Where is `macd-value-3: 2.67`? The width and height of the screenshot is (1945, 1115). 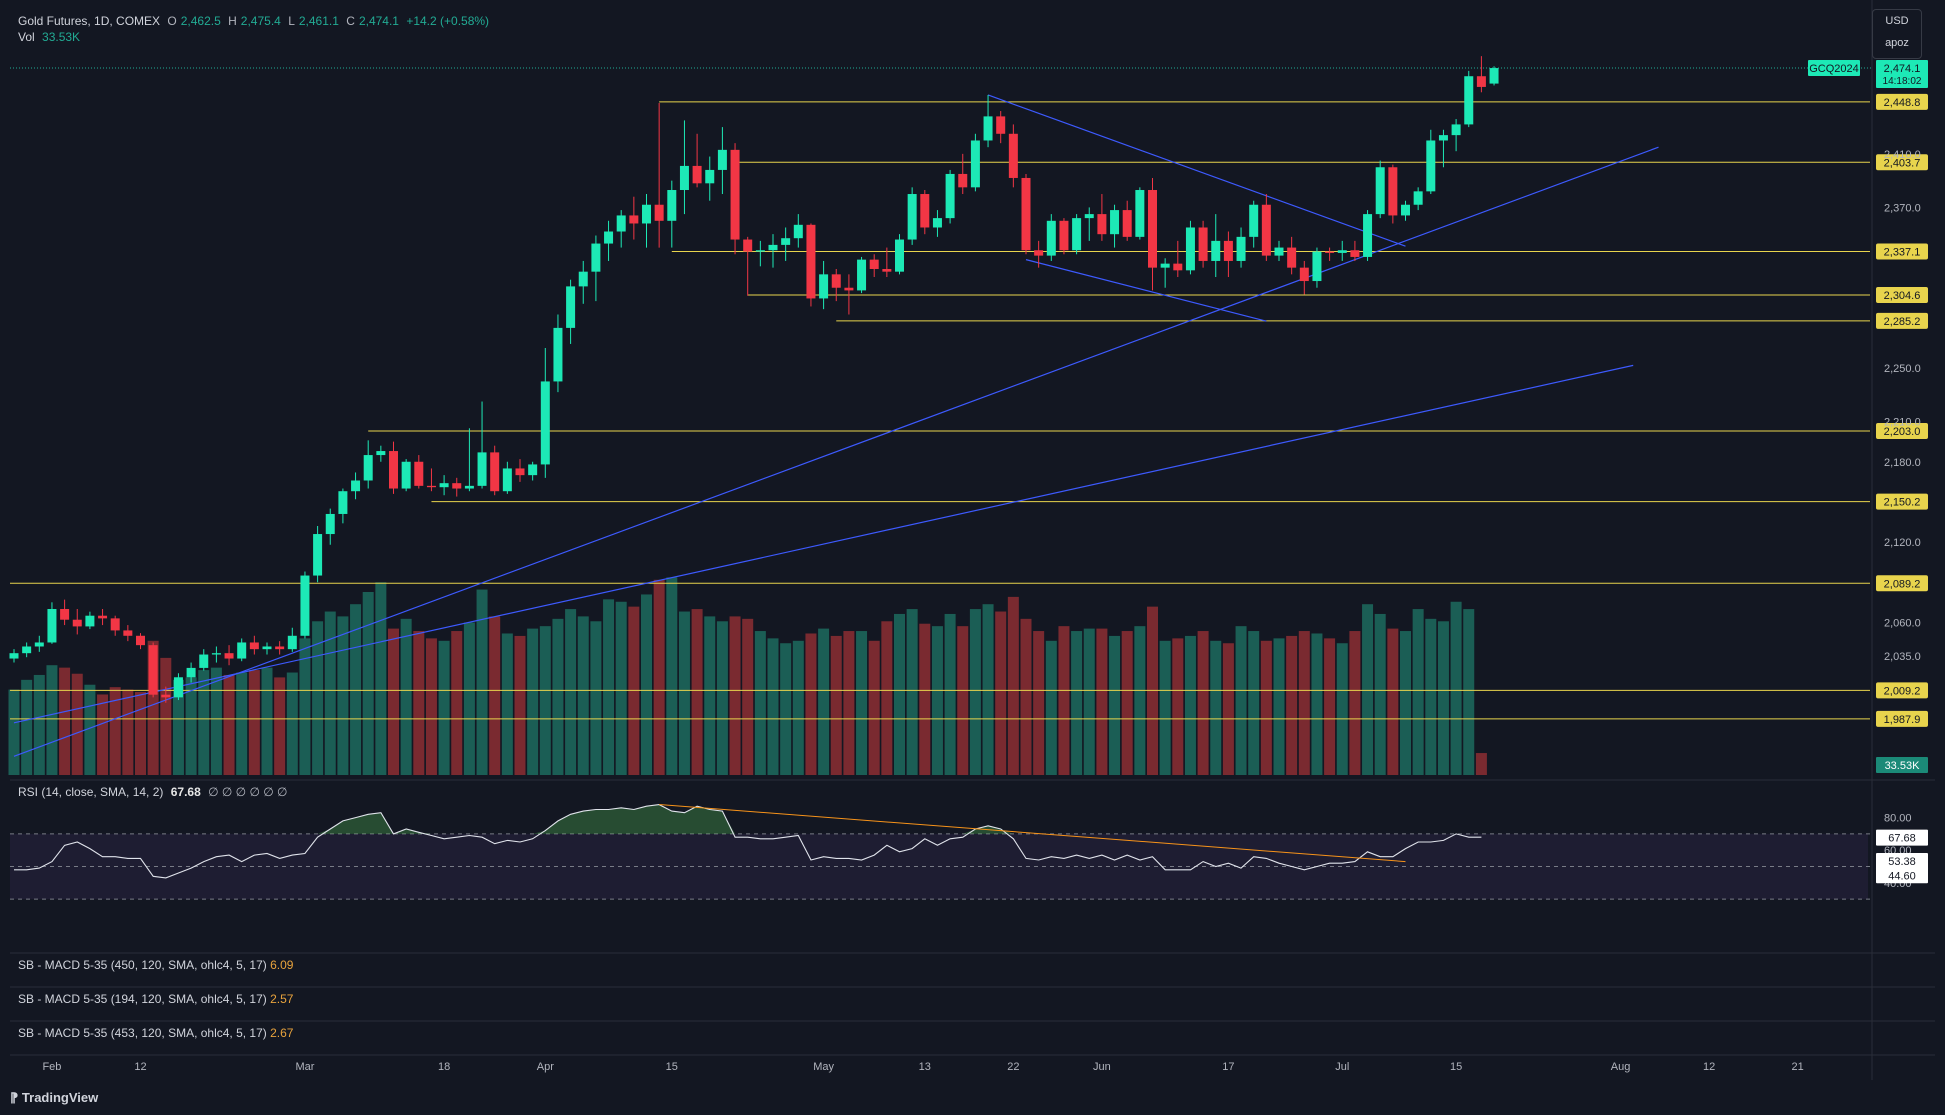 macd-value-3: 2.67 is located at coordinates (282, 1033).